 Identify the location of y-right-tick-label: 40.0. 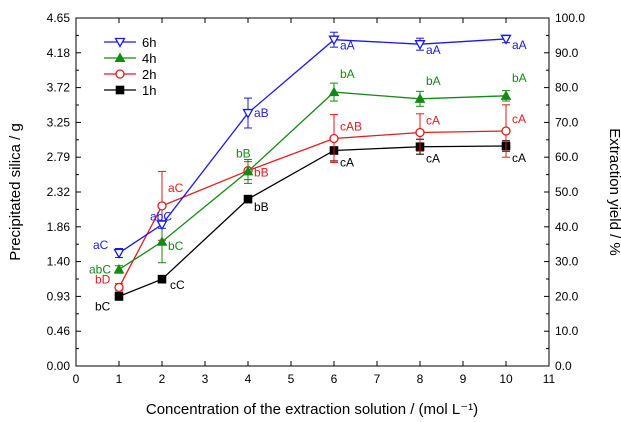
(567, 227).